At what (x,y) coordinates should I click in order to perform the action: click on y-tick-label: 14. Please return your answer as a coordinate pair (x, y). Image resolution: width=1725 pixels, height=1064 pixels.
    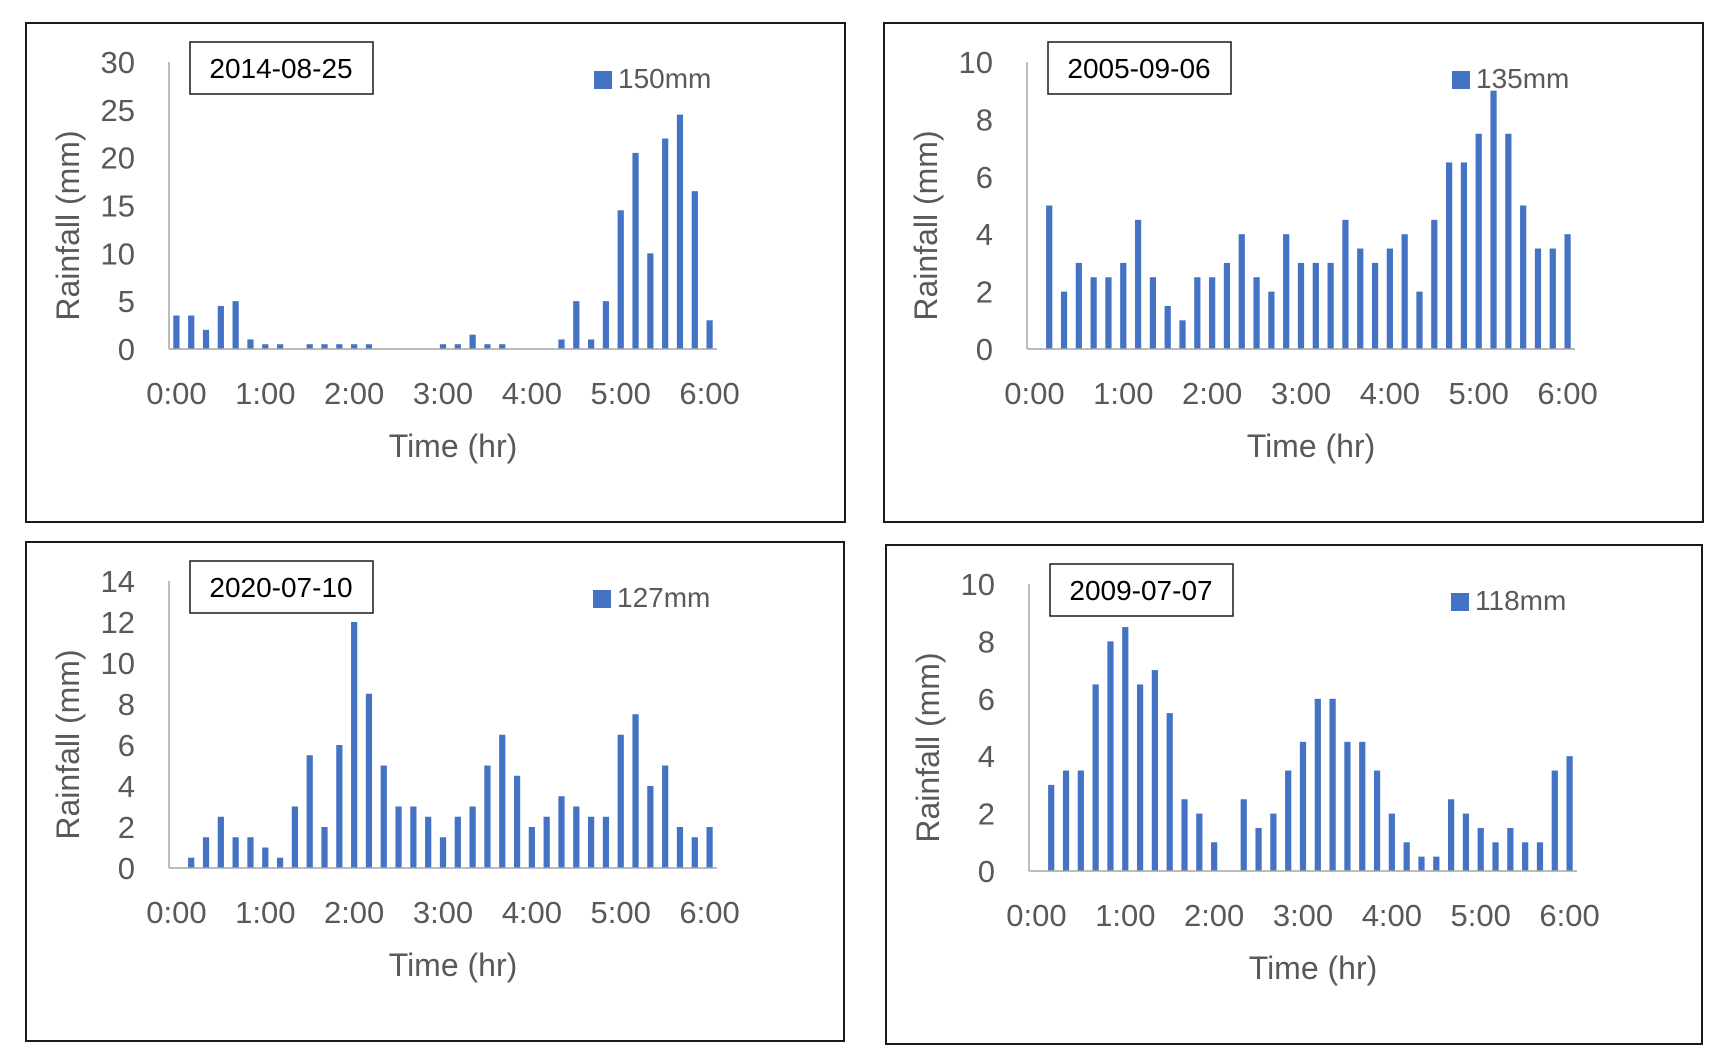
    Looking at the image, I should click on (118, 581).